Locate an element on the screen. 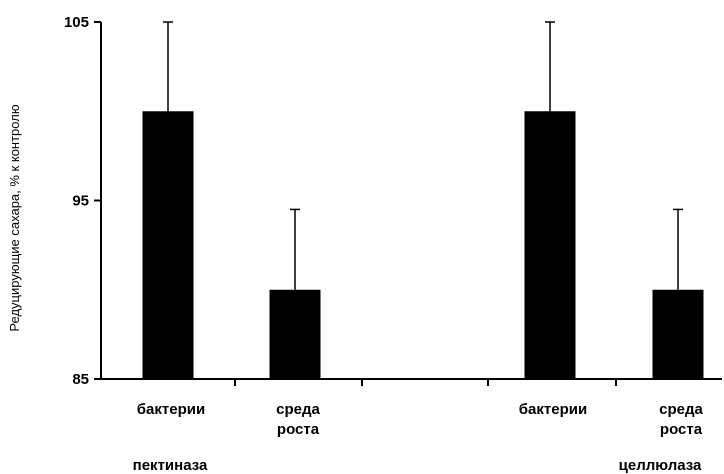  y-tick-label: 85 is located at coordinates (80, 379).